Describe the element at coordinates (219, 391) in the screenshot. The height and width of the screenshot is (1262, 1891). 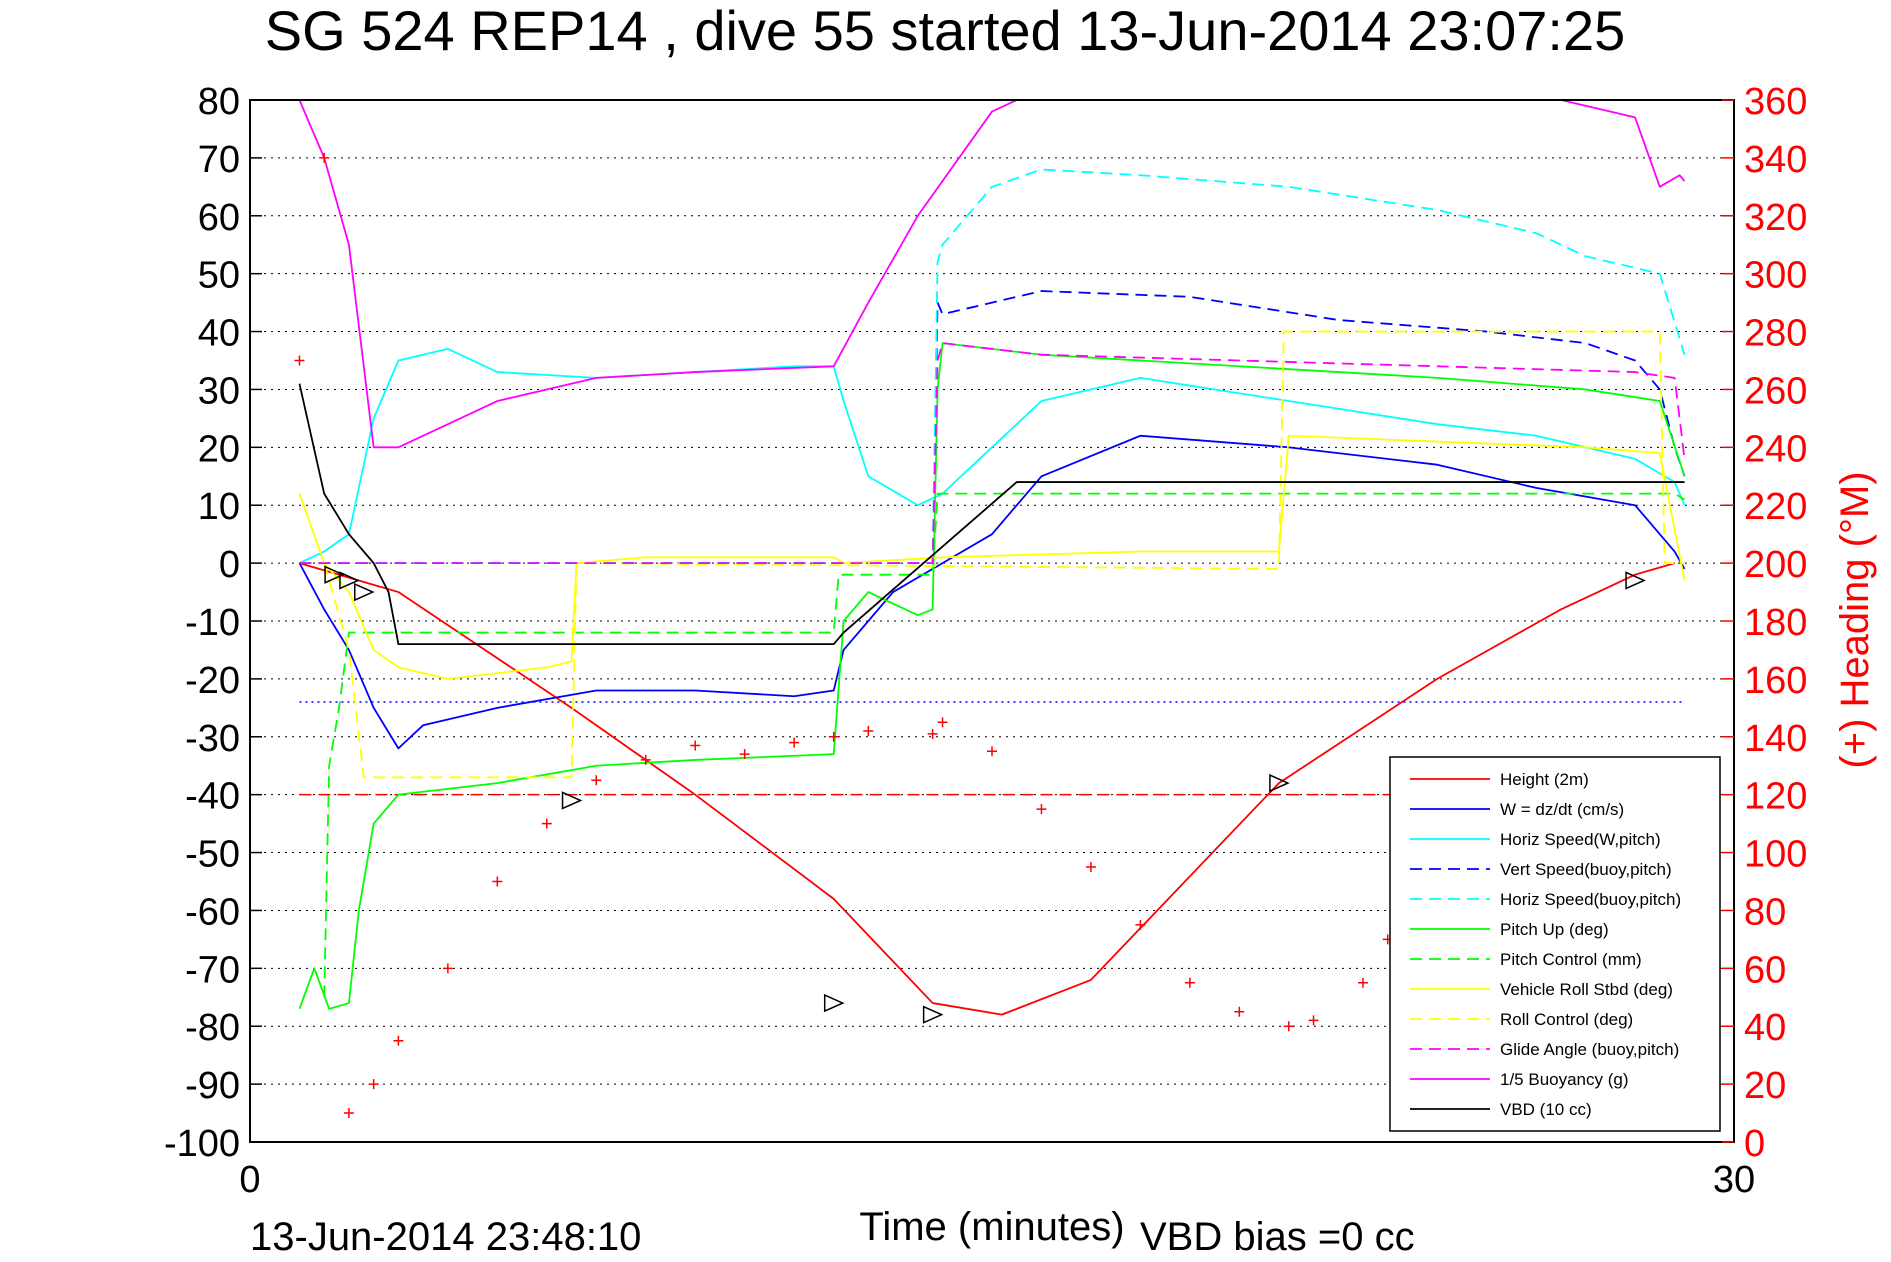
I see `y-tick-label: 30` at that location.